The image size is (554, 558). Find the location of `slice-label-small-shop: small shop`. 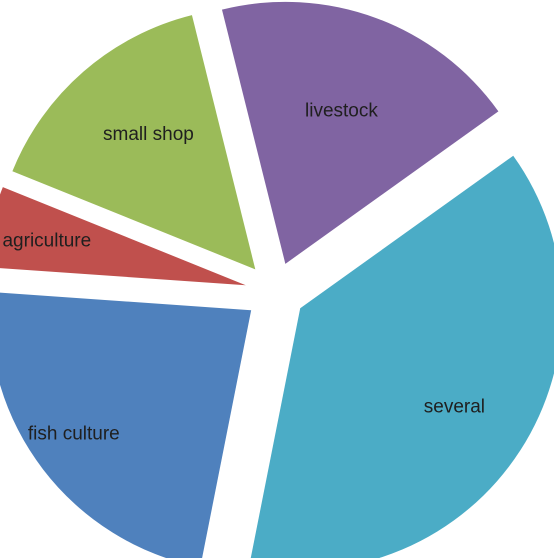

slice-label-small-shop: small shop is located at coordinates (148, 134).